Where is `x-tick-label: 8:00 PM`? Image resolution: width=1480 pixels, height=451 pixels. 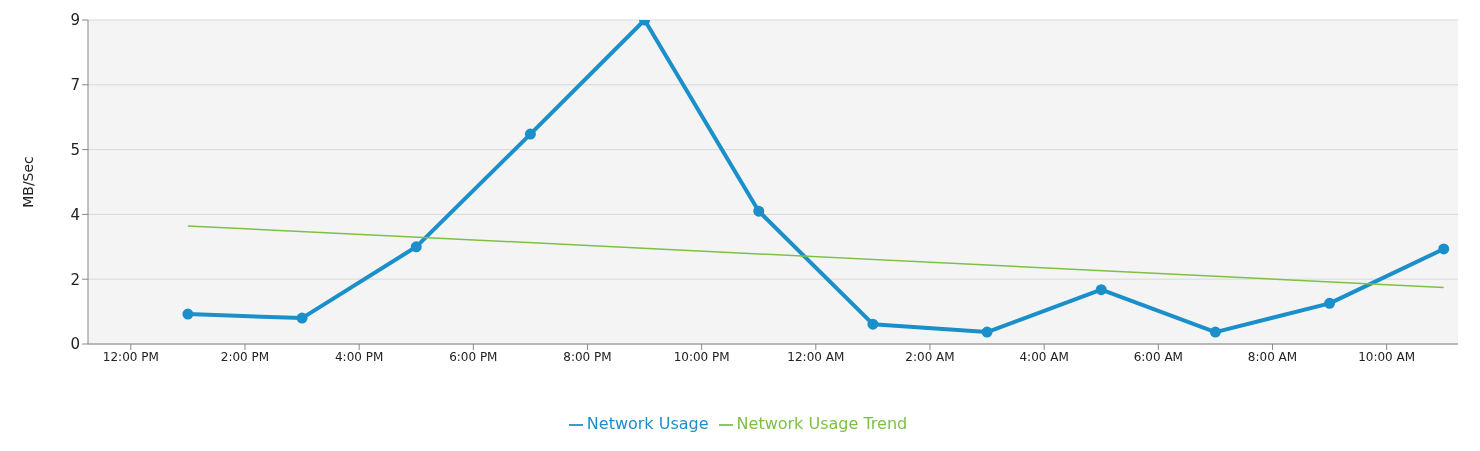
x-tick-label: 8:00 PM is located at coordinates (587, 356).